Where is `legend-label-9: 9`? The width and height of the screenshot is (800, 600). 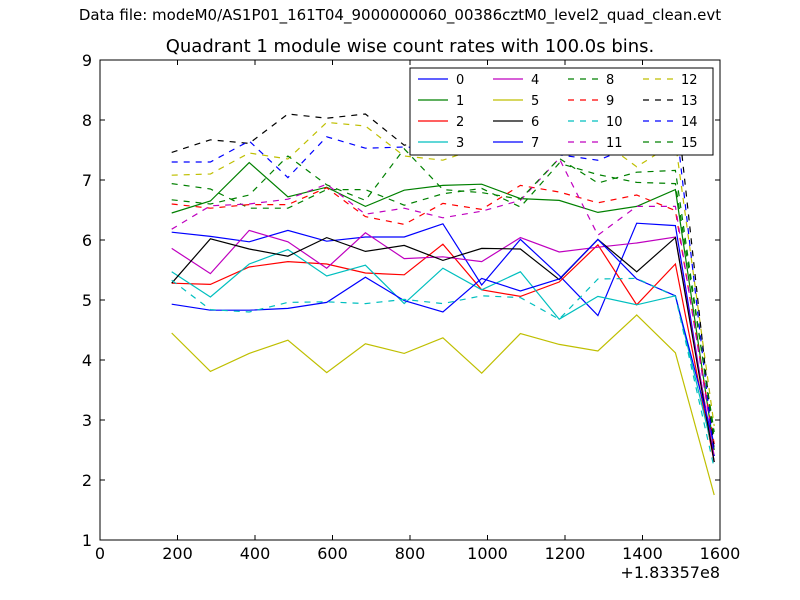
legend-label-9: 9 is located at coordinates (610, 101).